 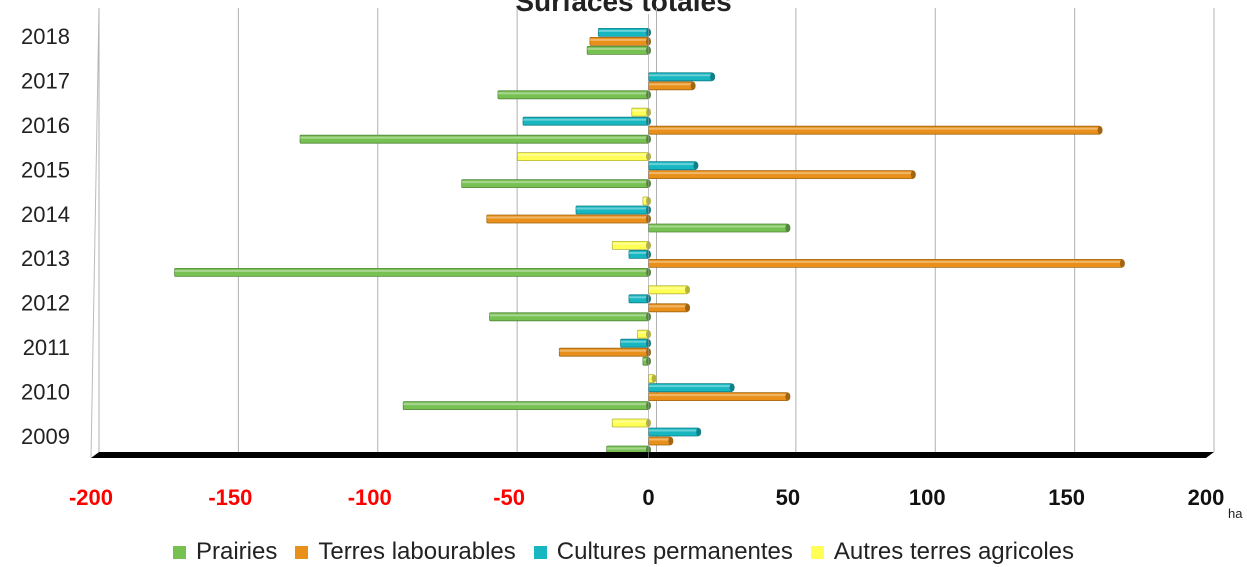 I want to click on legend-item: Terres labourables, so click(x=405, y=552).